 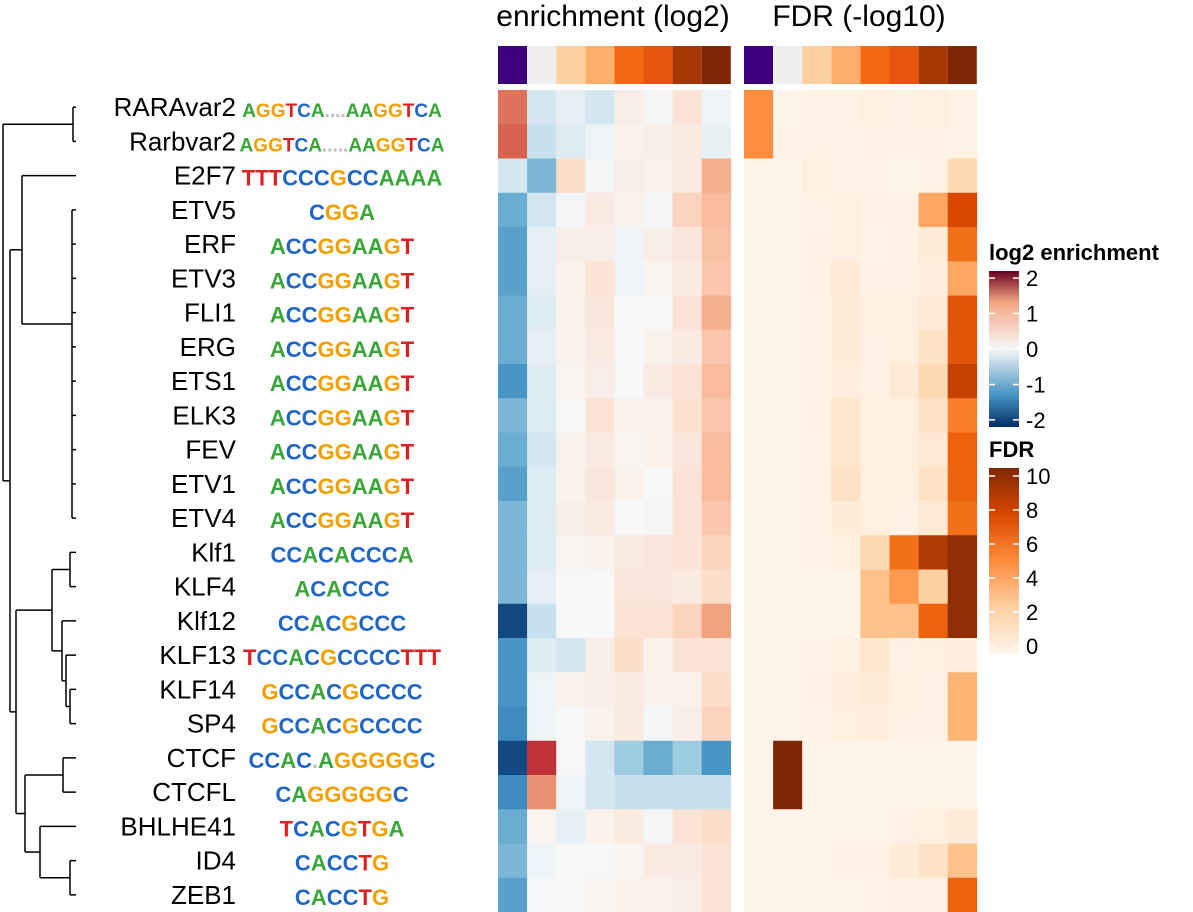 What do you see at coordinates (182, 141) in the screenshot?
I see `row-label: Rarbvar2` at bounding box center [182, 141].